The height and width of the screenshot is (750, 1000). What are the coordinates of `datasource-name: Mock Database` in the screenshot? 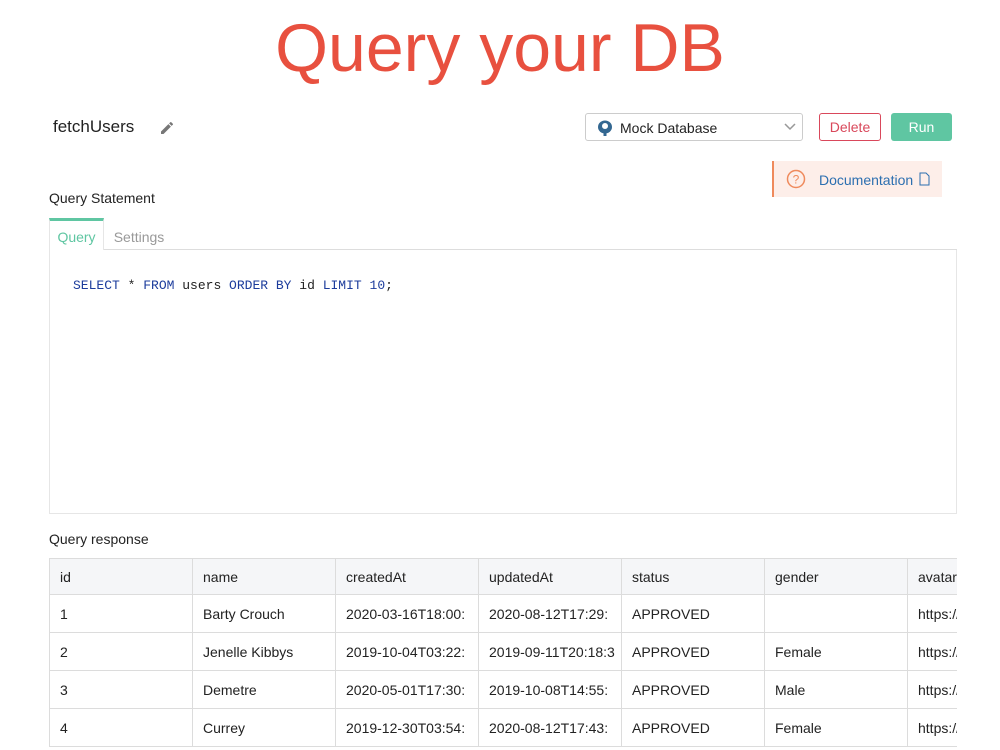 It's located at (669, 128).